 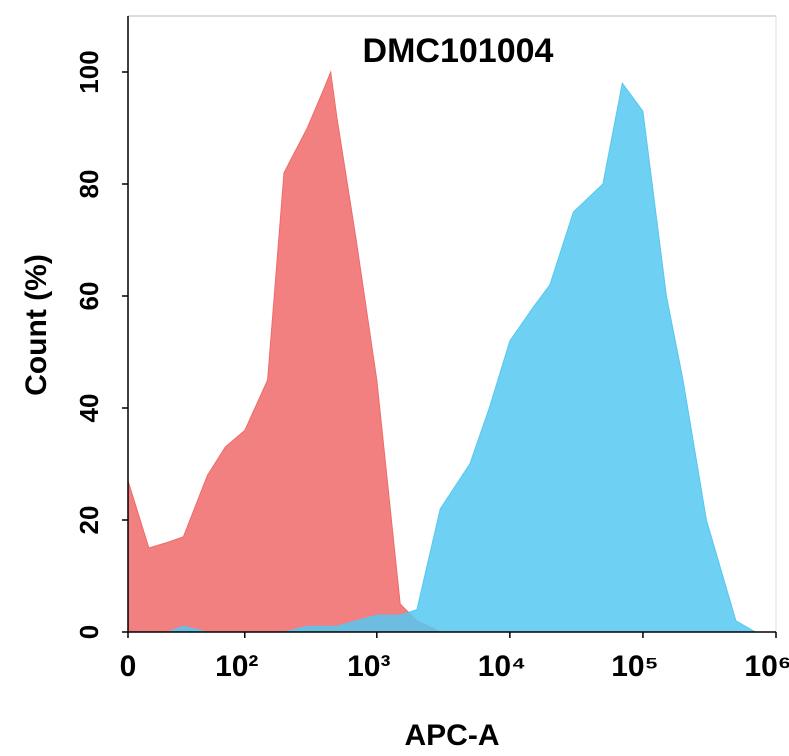 What do you see at coordinates (89, 296) in the screenshot?
I see `y-tick-label: 60` at bounding box center [89, 296].